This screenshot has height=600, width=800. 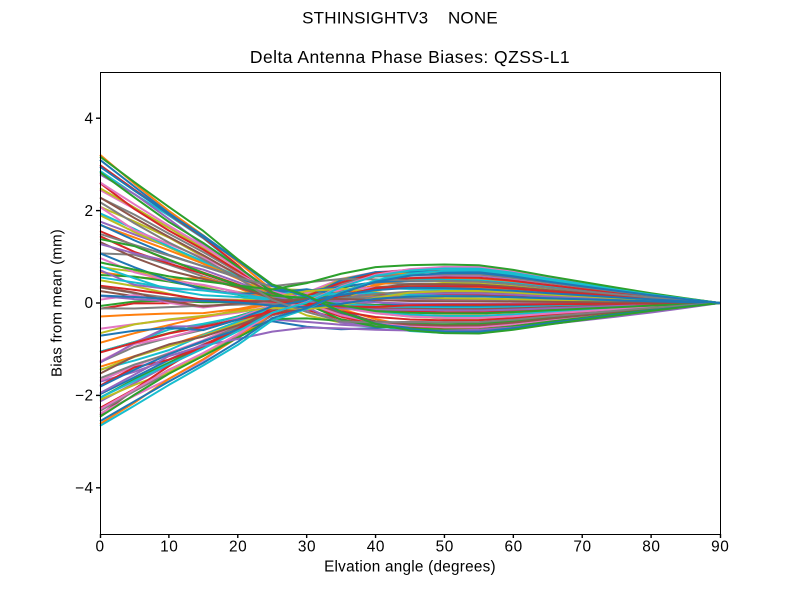 What do you see at coordinates (410, 567) in the screenshot?
I see `svg-text: Elvation angle (degrees)` at bounding box center [410, 567].